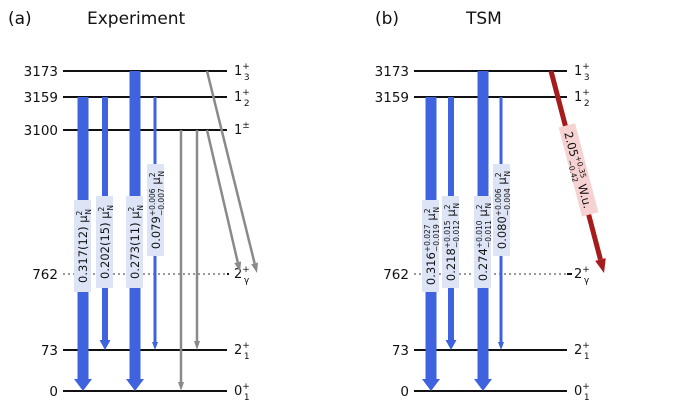  I want to click on m1-label-err-up: +0.015, so click(447, 234).